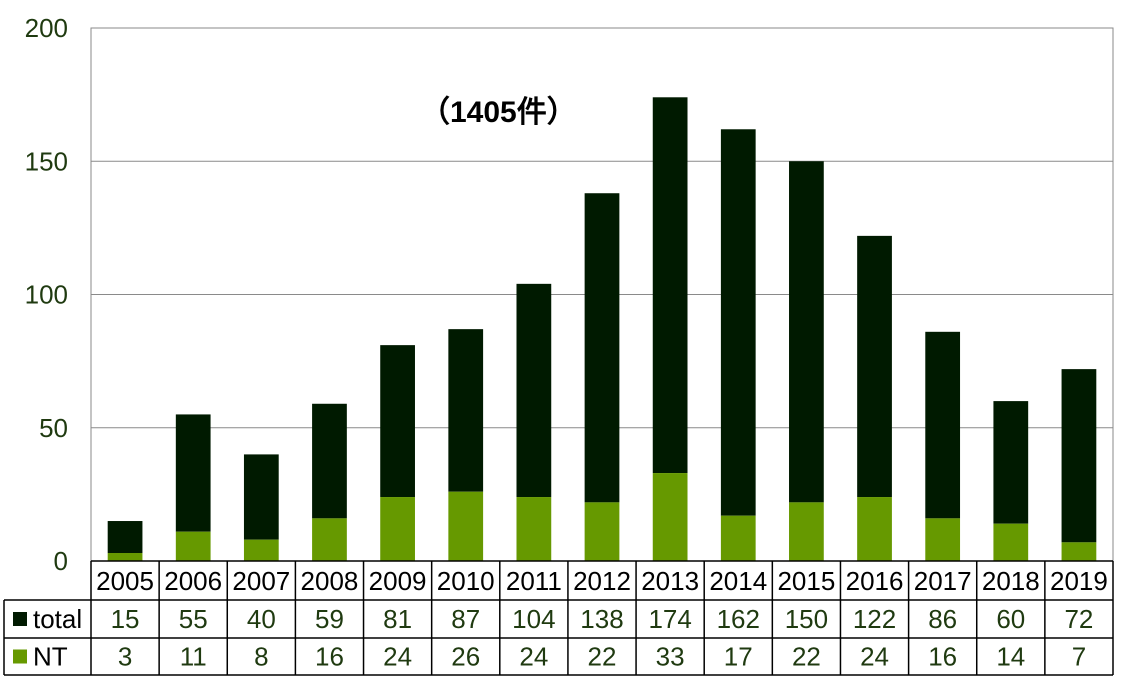 This screenshot has height=677, width=1122. I want to click on table-cell: 72, so click(1078, 619).